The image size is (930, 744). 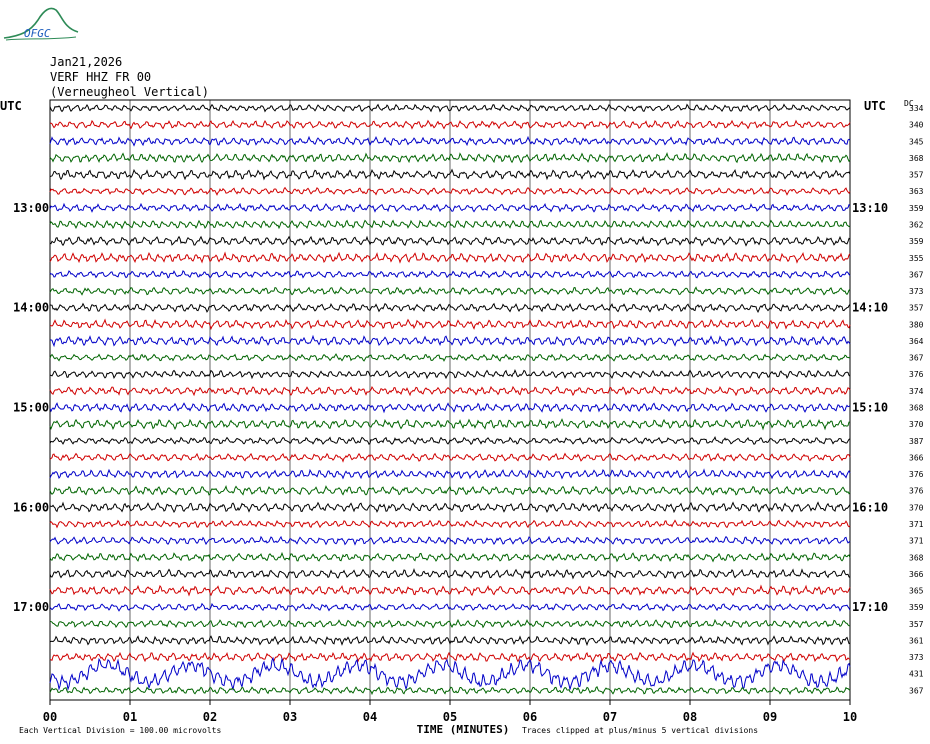 I want to click on logo-hill-curve, so click(x=41, y=23).